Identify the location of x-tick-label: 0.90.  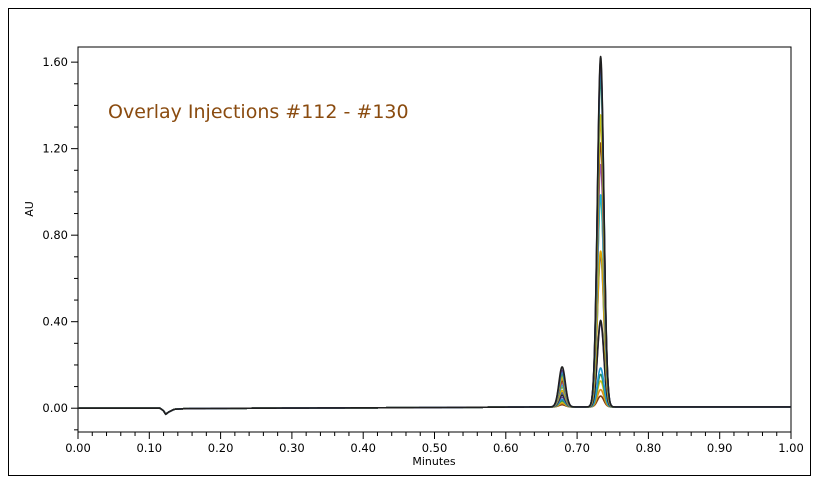
(720, 448).